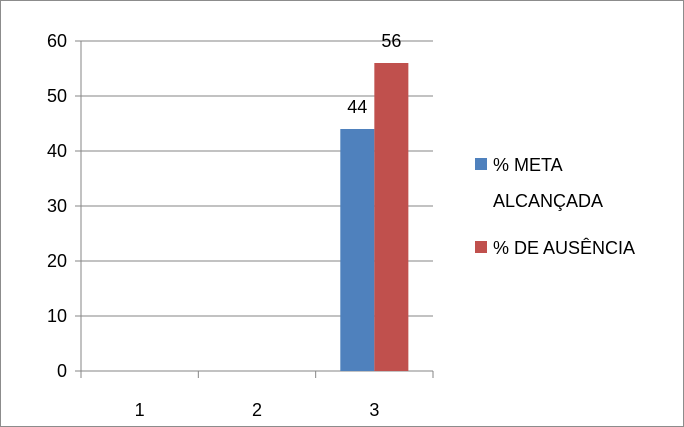 Image resolution: width=684 pixels, height=427 pixels. Describe the element at coordinates (57, 151) in the screenshot. I see `y-tick-label: 40` at that location.